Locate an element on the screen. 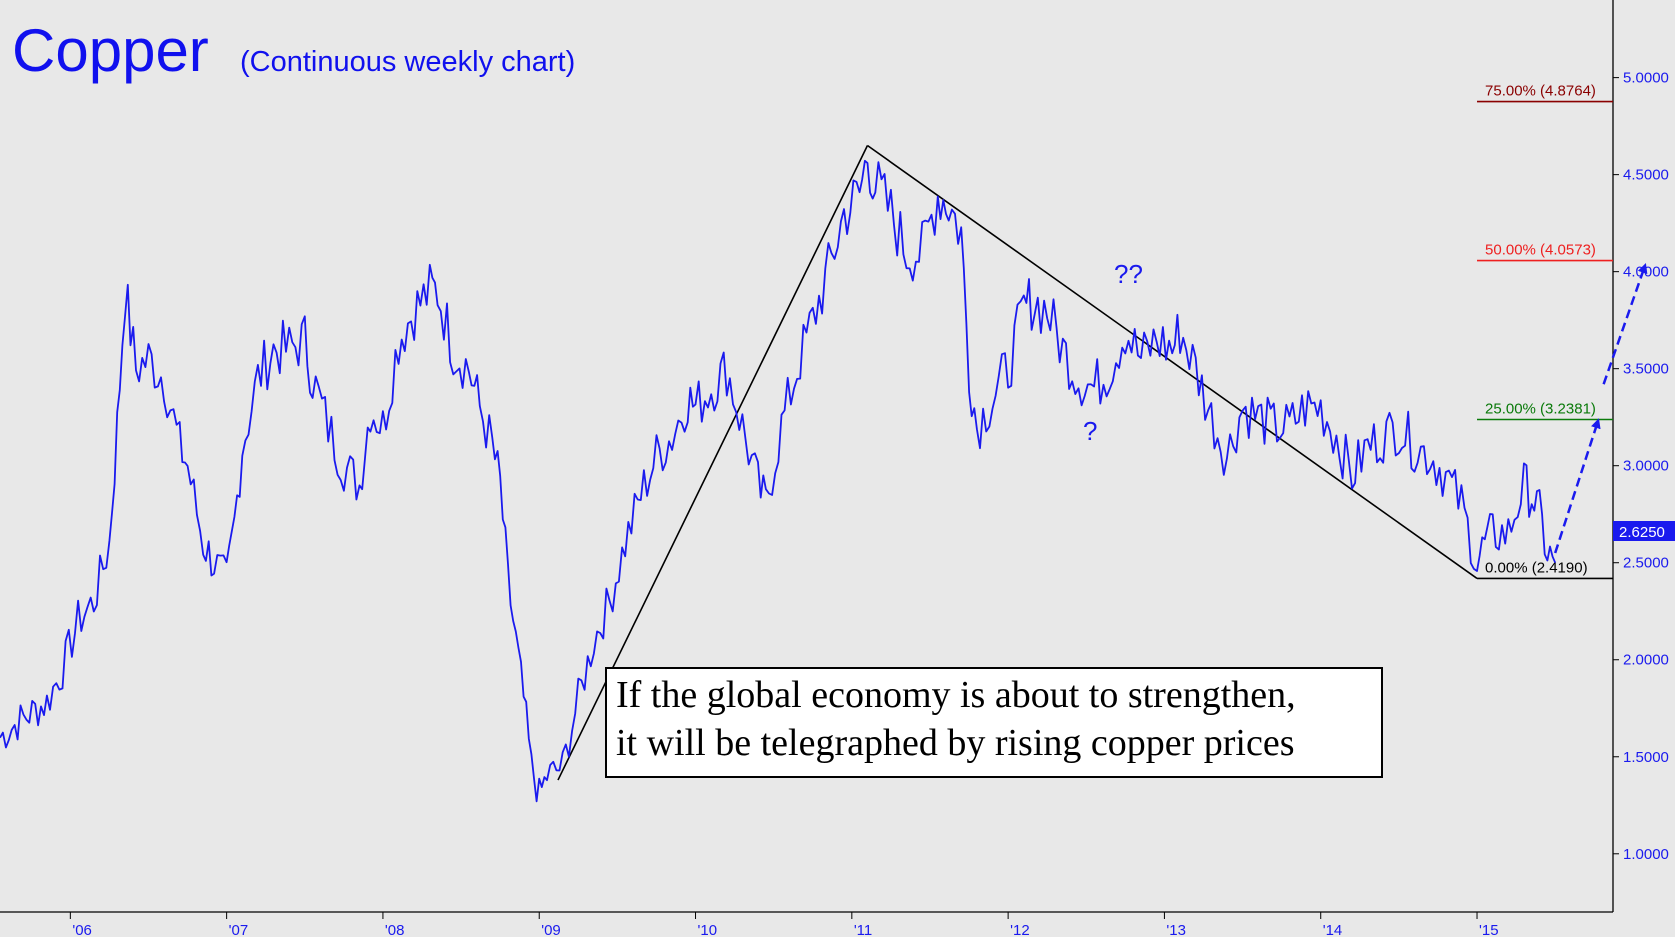 The image size is (1675, 937). x-tick-label: '06 is located at coordinates (82, 929).